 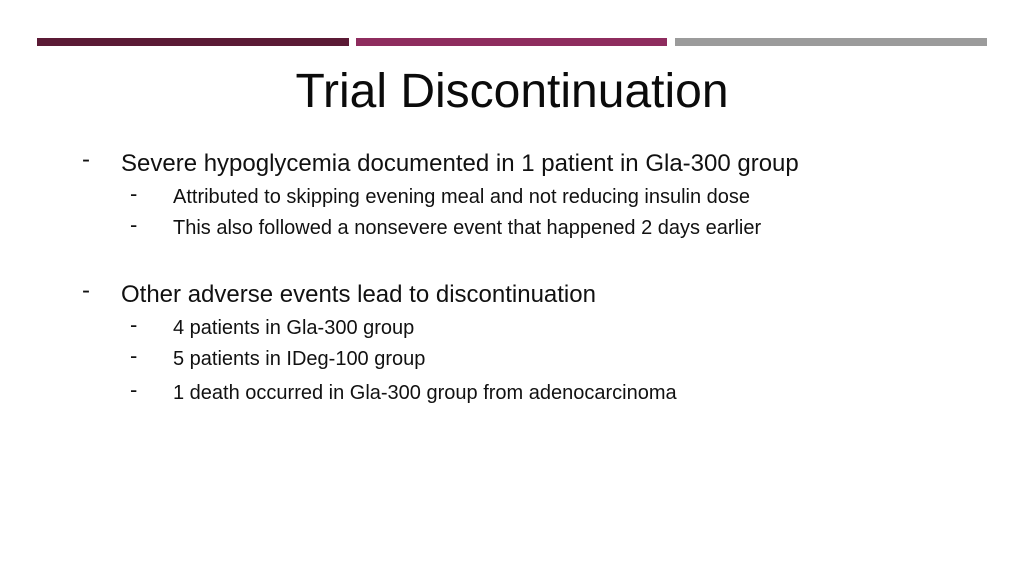 What do you see at coordinates (193, 42) in the screenshot?
I see `accent-bar-left` at bounding box center [193, 42].